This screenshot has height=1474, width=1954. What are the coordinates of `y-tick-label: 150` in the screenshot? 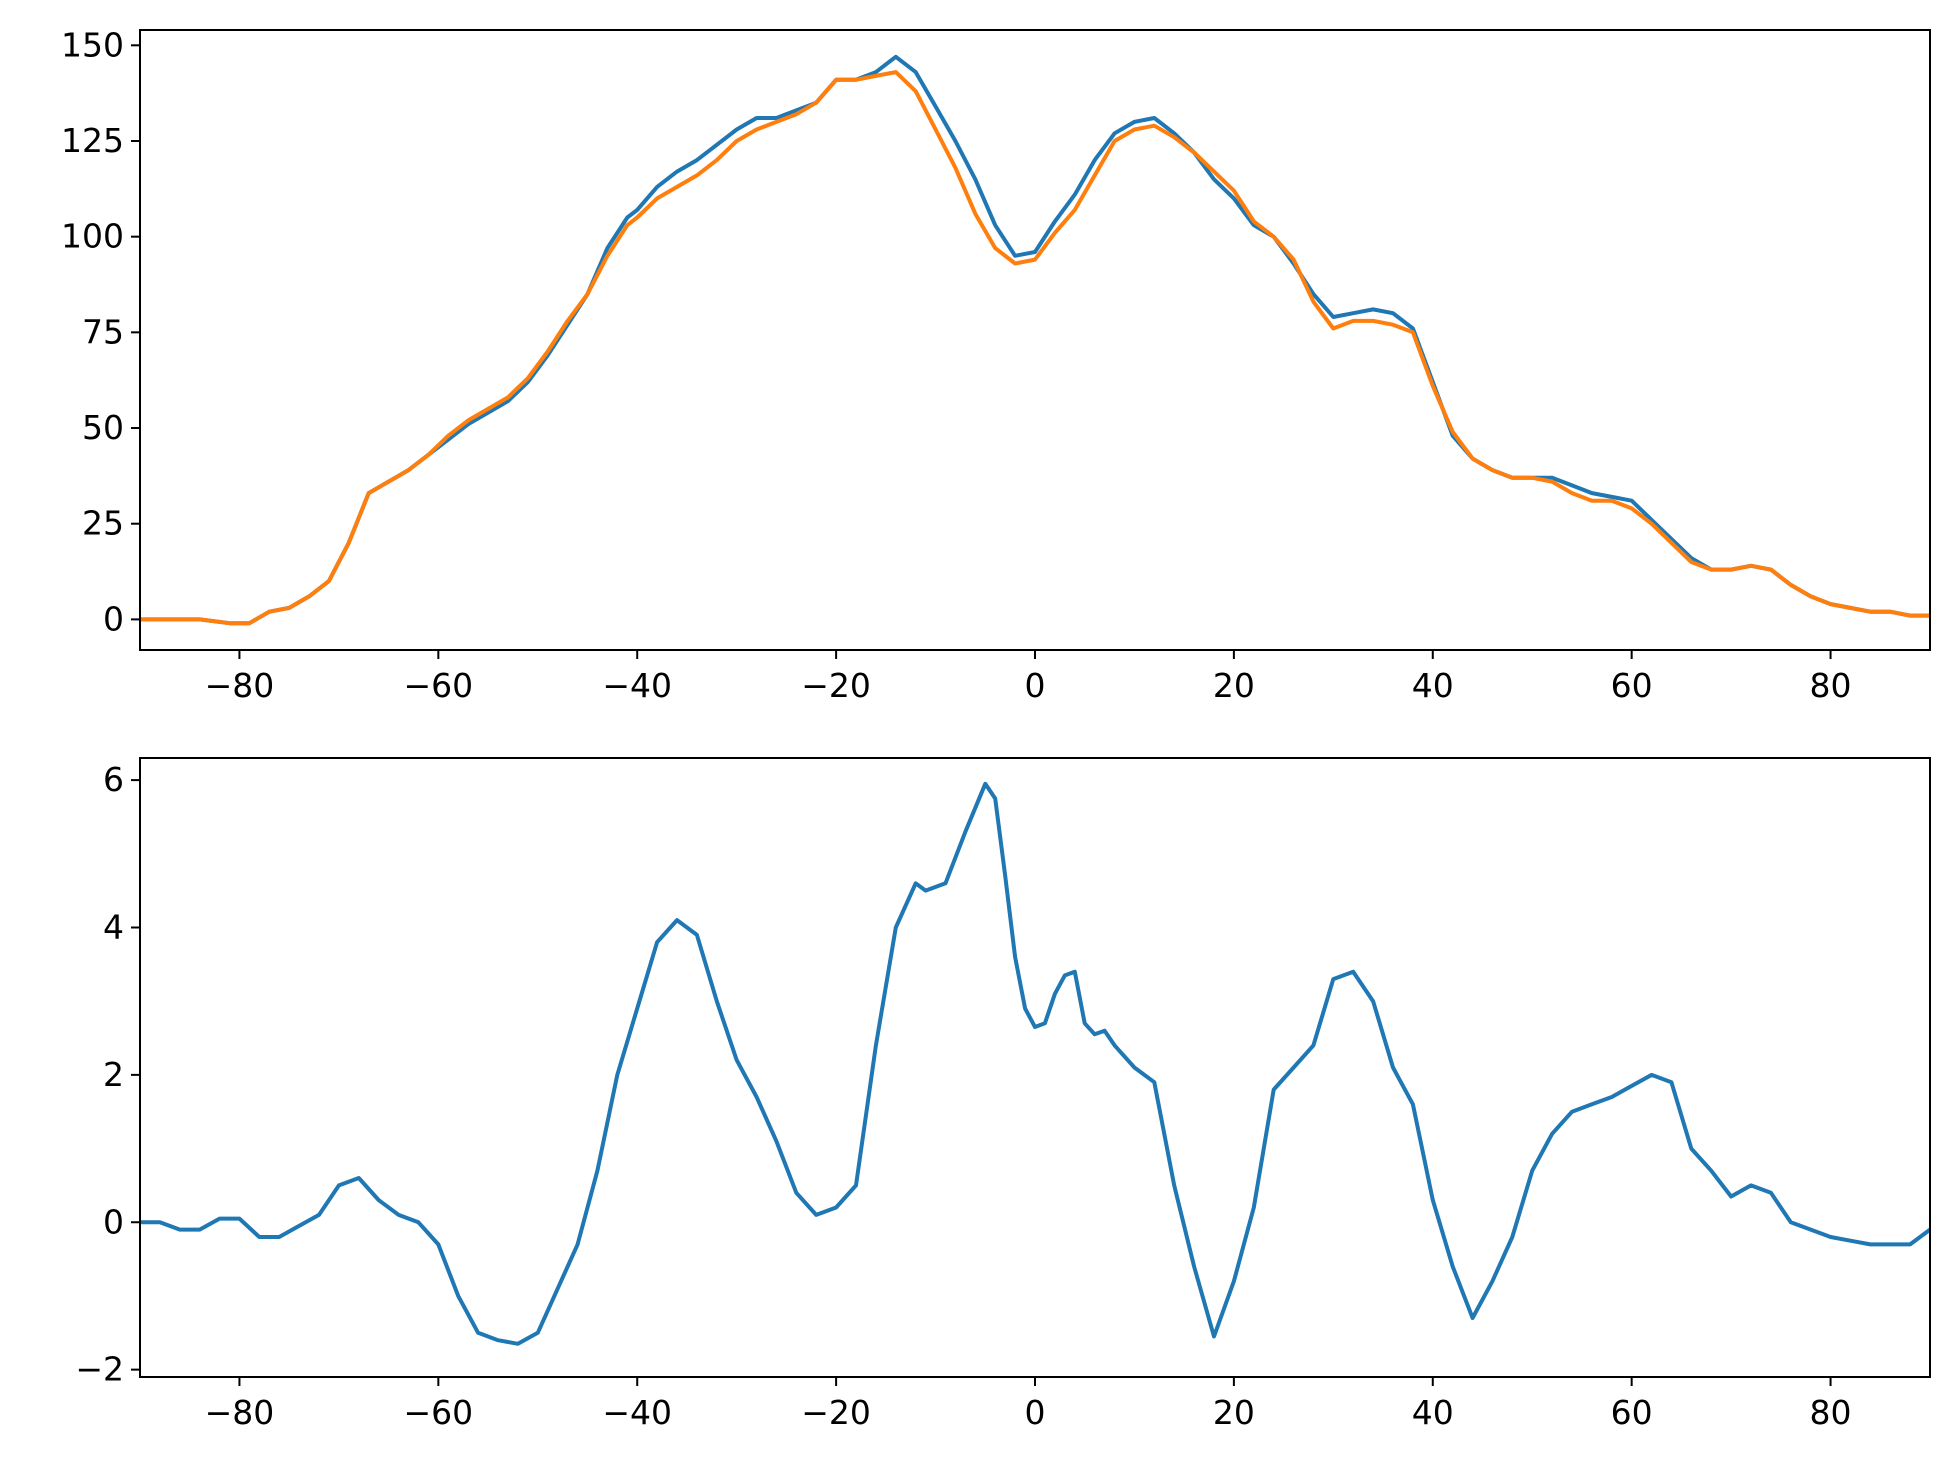 It's located at (92, 44).